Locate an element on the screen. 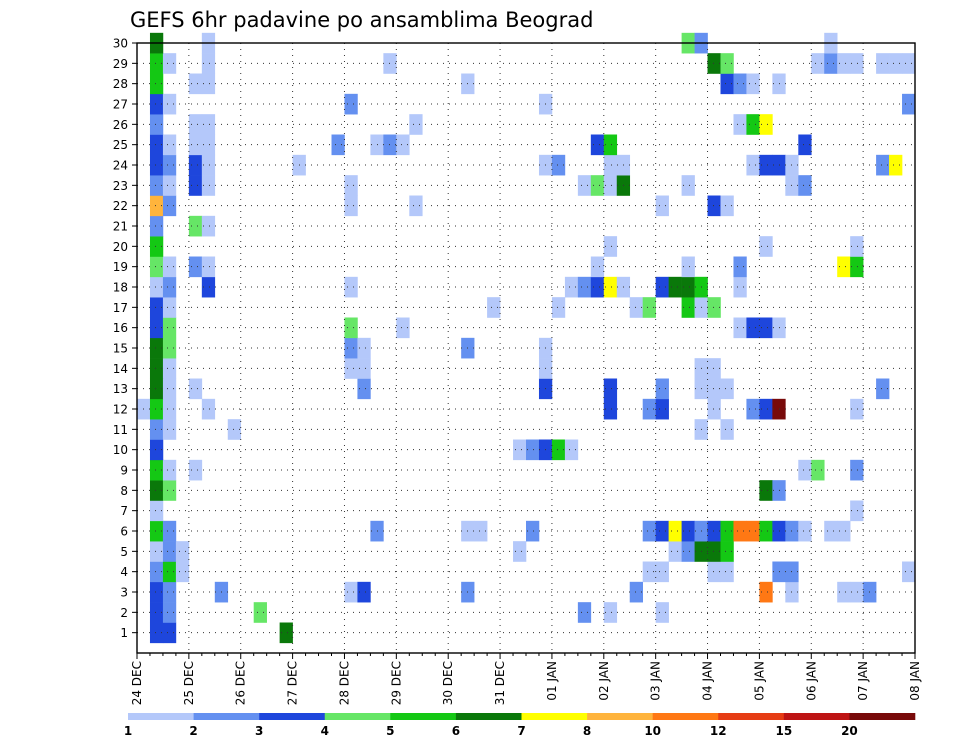 The height and width of the screenshot is (742, 960). x-tick-label-26-dec: 26 DEC is located at coordinates (241, 683).